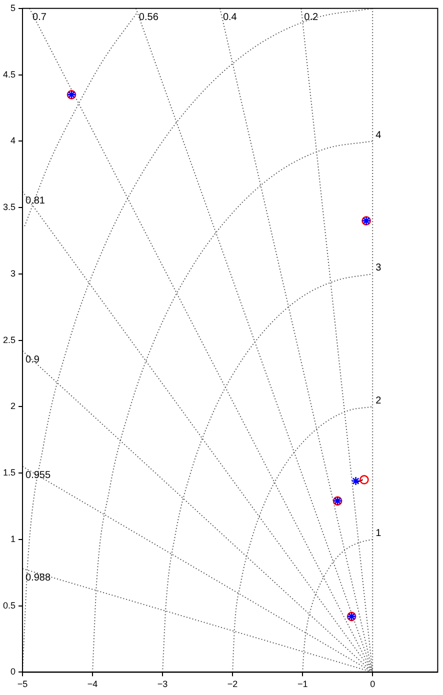 This screenshot has width=443, height=695. I want to click on annotation: 0.988, so click(38, 578).